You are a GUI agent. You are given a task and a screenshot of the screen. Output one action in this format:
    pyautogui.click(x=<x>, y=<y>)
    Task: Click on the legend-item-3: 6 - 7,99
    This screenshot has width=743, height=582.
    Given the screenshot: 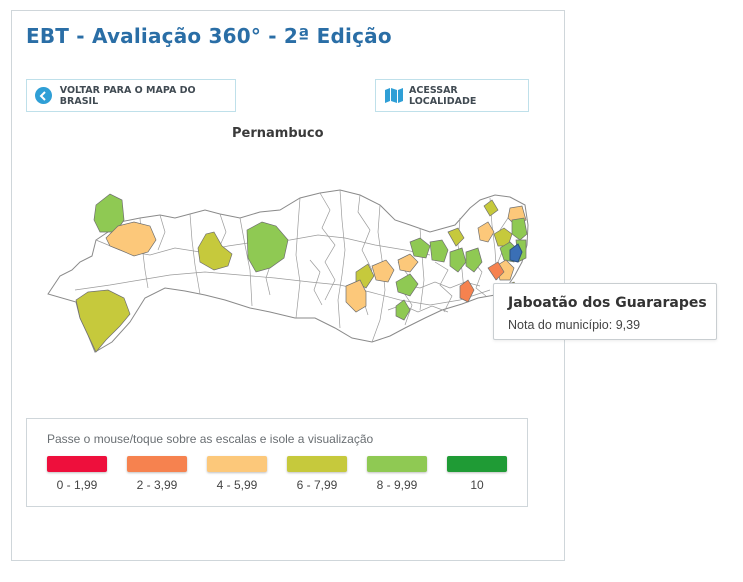 What is the action you would take?
    pyautogui.click(x=317, y=474)
    